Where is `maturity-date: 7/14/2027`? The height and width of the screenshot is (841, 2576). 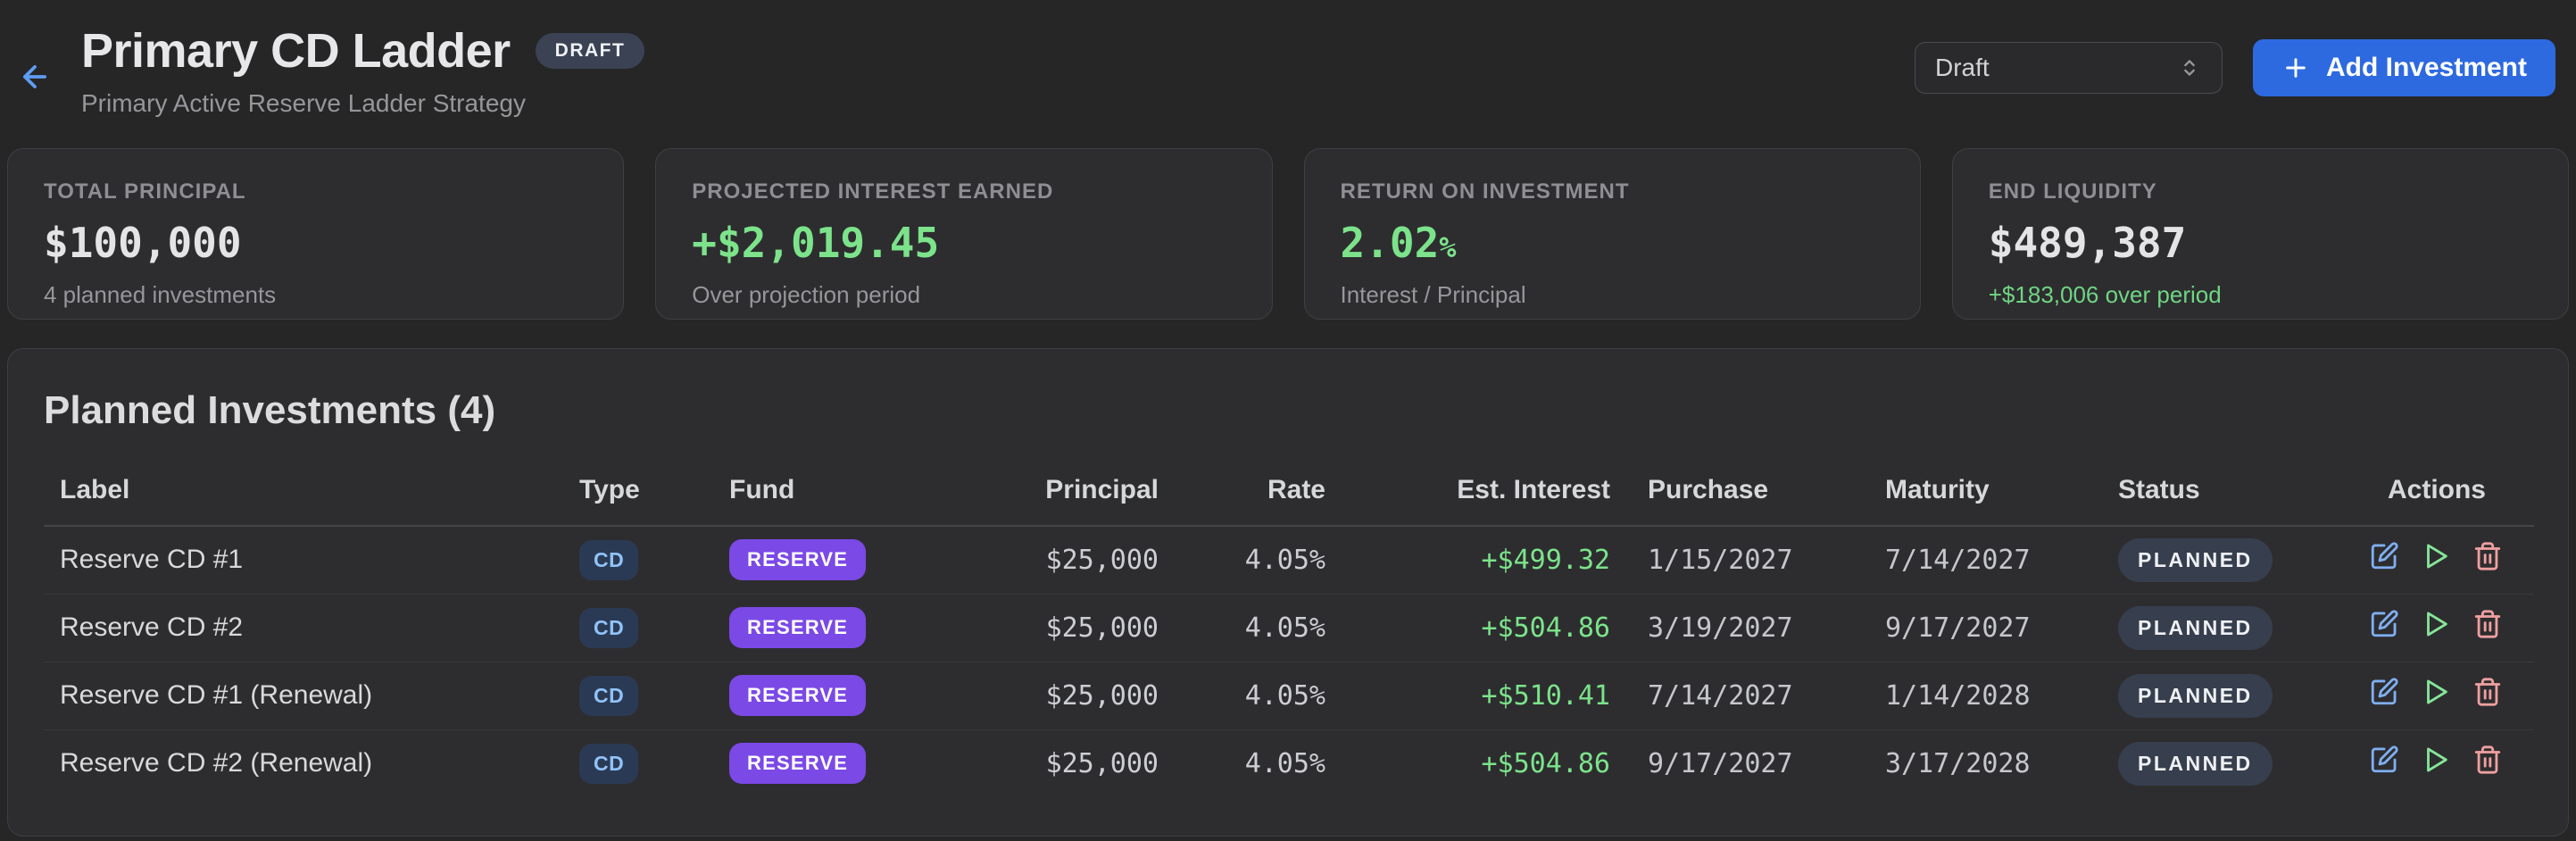
maturity-date: 7/14/2027 is located at coordinates (1983, 560).